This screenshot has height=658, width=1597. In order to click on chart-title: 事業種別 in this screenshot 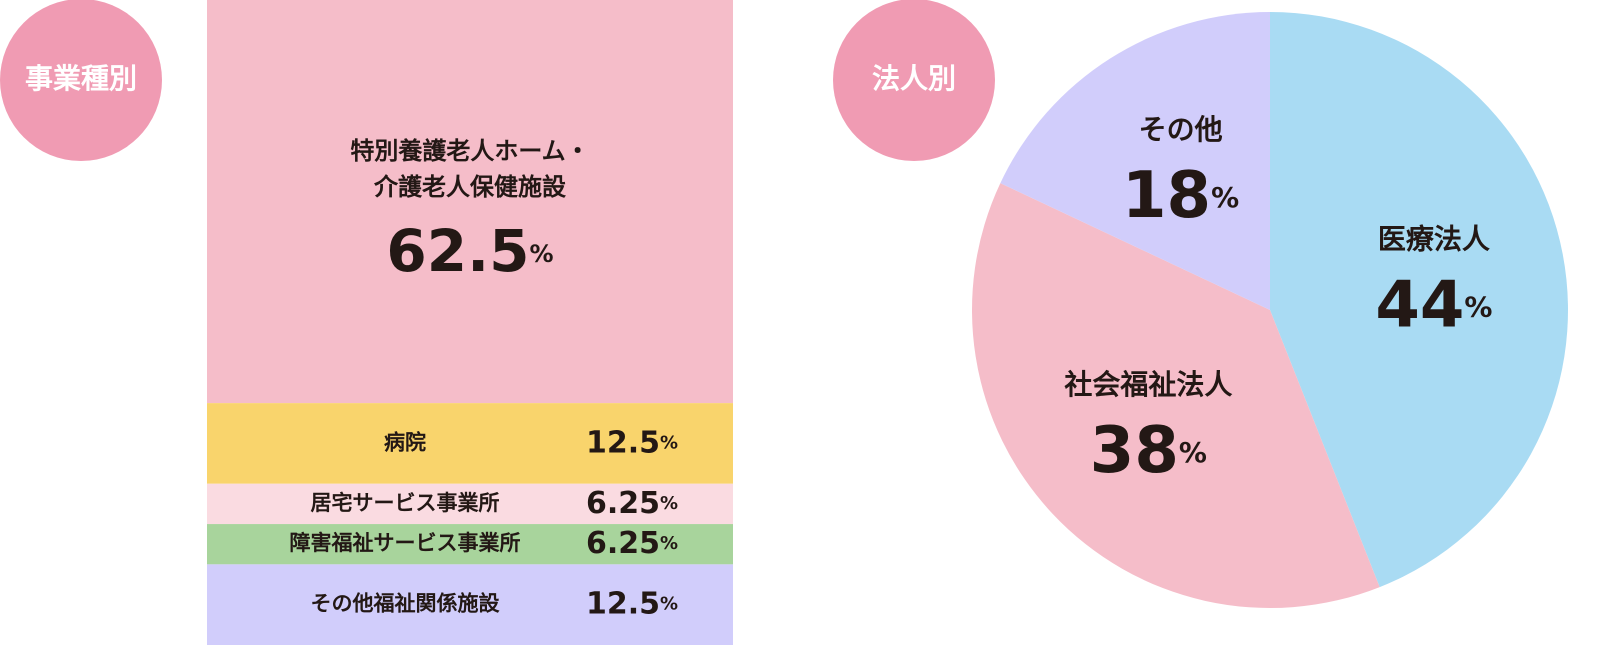, I will do `click(81, 78)`.